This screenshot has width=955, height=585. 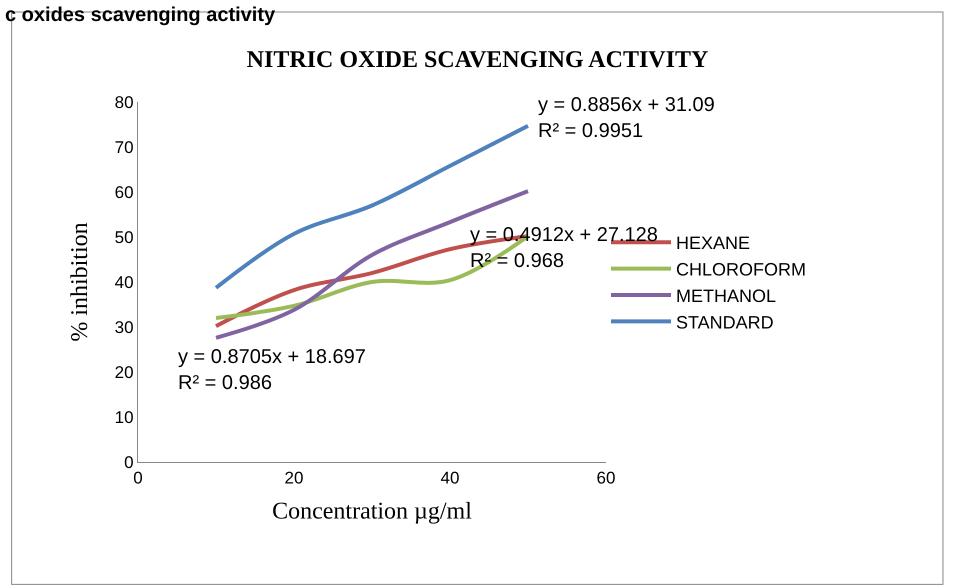 What do you see at coordinates (372, 511) in the screenshot?
I see `x-axis-title: Concentration µg/ml` at bounding box center [372, 511].